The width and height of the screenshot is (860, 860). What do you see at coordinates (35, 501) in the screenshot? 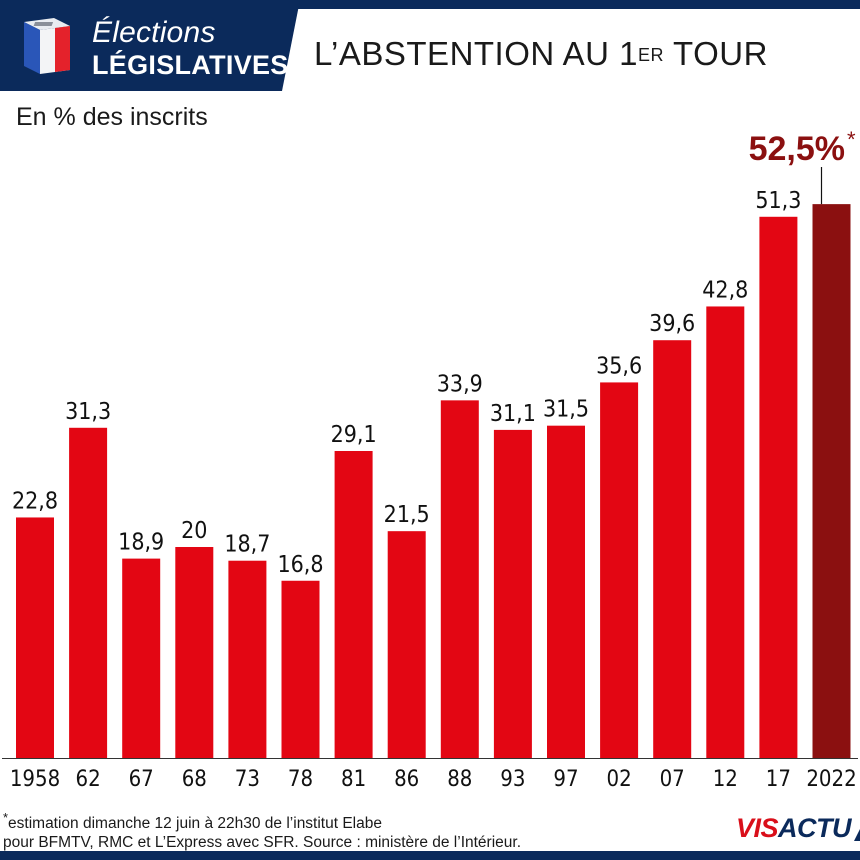
I see `data-label: 22,8` at bounding box center [35, 501].